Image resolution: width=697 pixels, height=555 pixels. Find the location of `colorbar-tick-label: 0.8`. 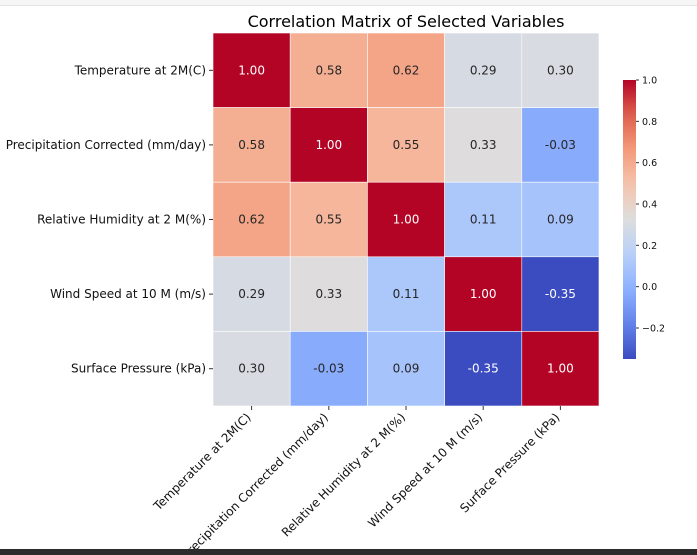

colorbar-tick-label: 0.8 is located at coordinates (649, 122).